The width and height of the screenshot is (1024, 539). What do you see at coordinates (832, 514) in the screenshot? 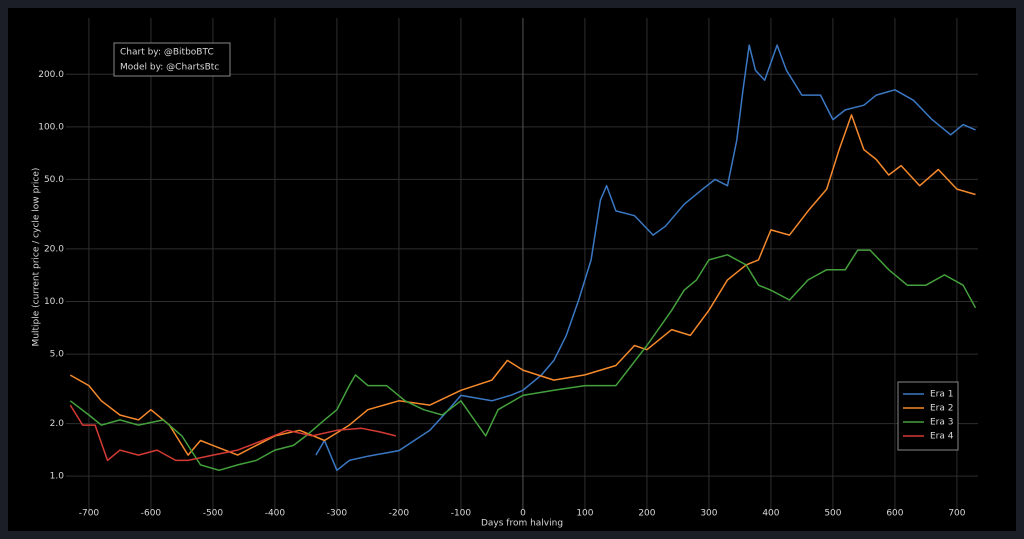
I see `x-tick-label: 500` at bounding box center [832, 514].